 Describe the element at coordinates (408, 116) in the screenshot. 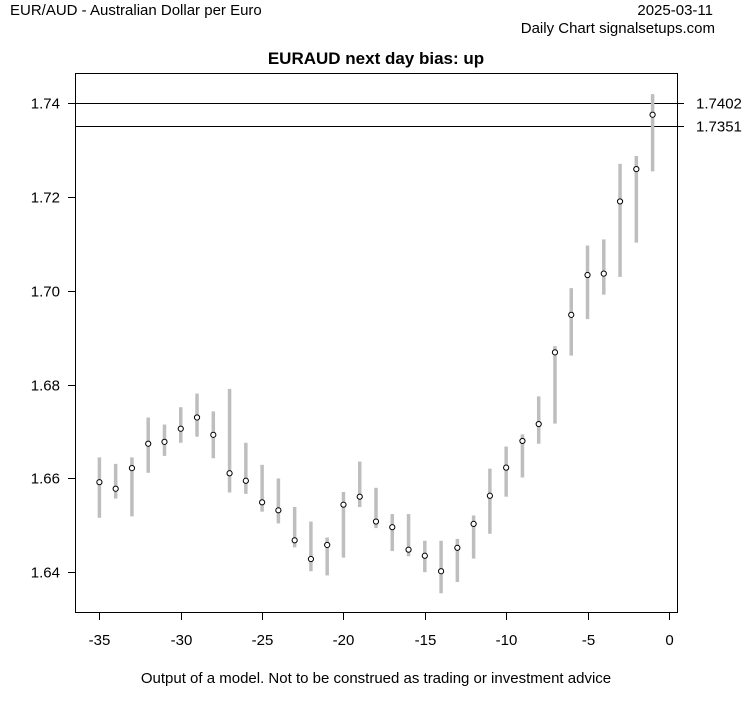

I see `reference-lines: 1.7402 1.7351` at that location.